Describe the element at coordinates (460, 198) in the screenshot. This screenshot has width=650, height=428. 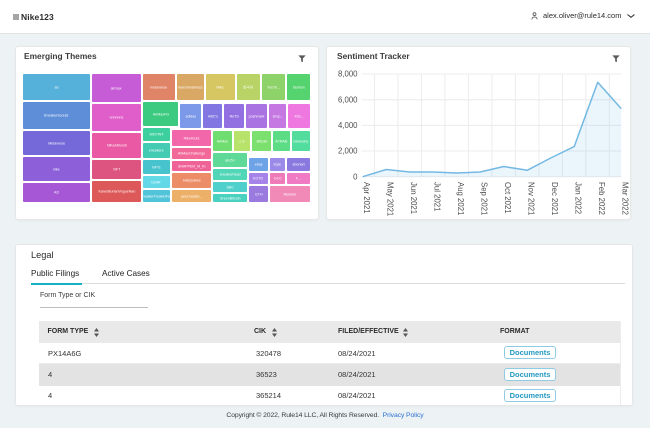
I see `svg-text: Aug 2021` at that location.